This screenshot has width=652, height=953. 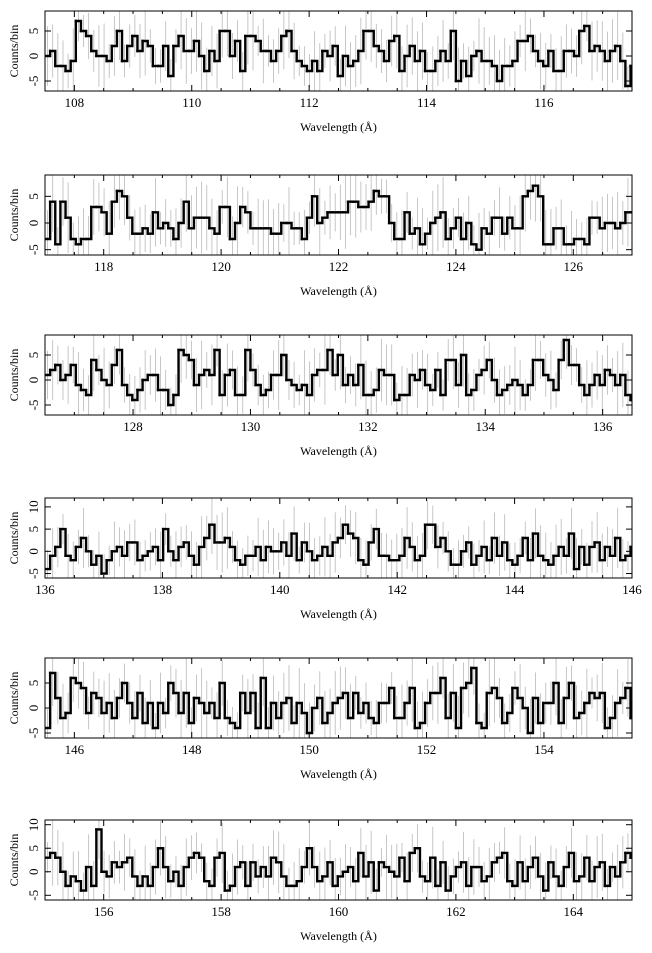 I want to click on y-tick-label: 5, so click(x=33, y=848).